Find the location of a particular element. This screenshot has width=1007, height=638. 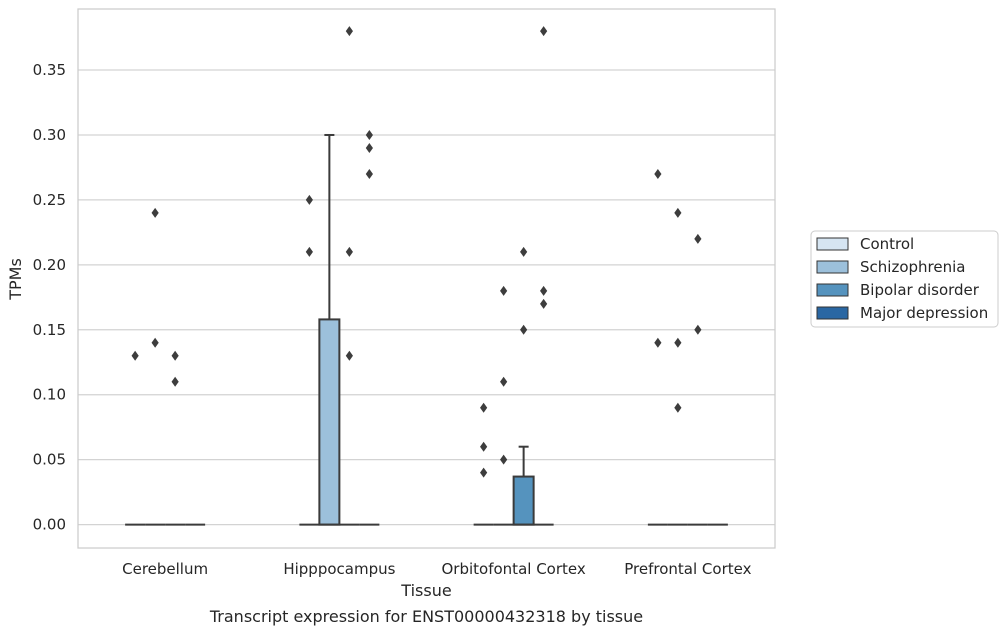

legend-item: Control is located at coordinates (865, 244).